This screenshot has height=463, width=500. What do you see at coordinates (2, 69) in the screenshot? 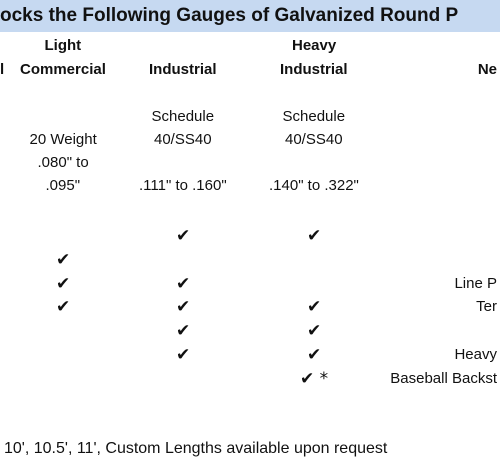
I see `header-cell: l` at bounding box center [2, 69].